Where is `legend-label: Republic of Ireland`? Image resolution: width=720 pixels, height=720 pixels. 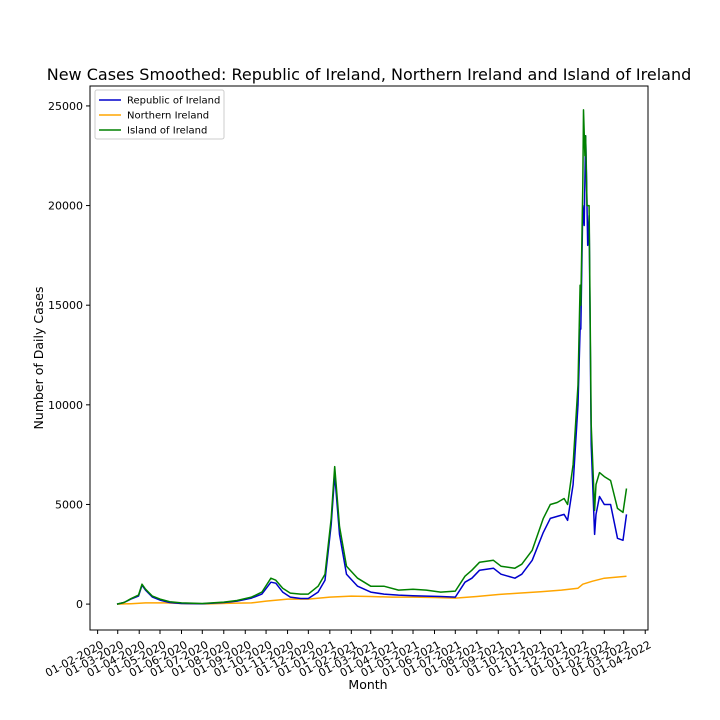 legend-label: Republic of Ireland is located at coordinates (173, 101).